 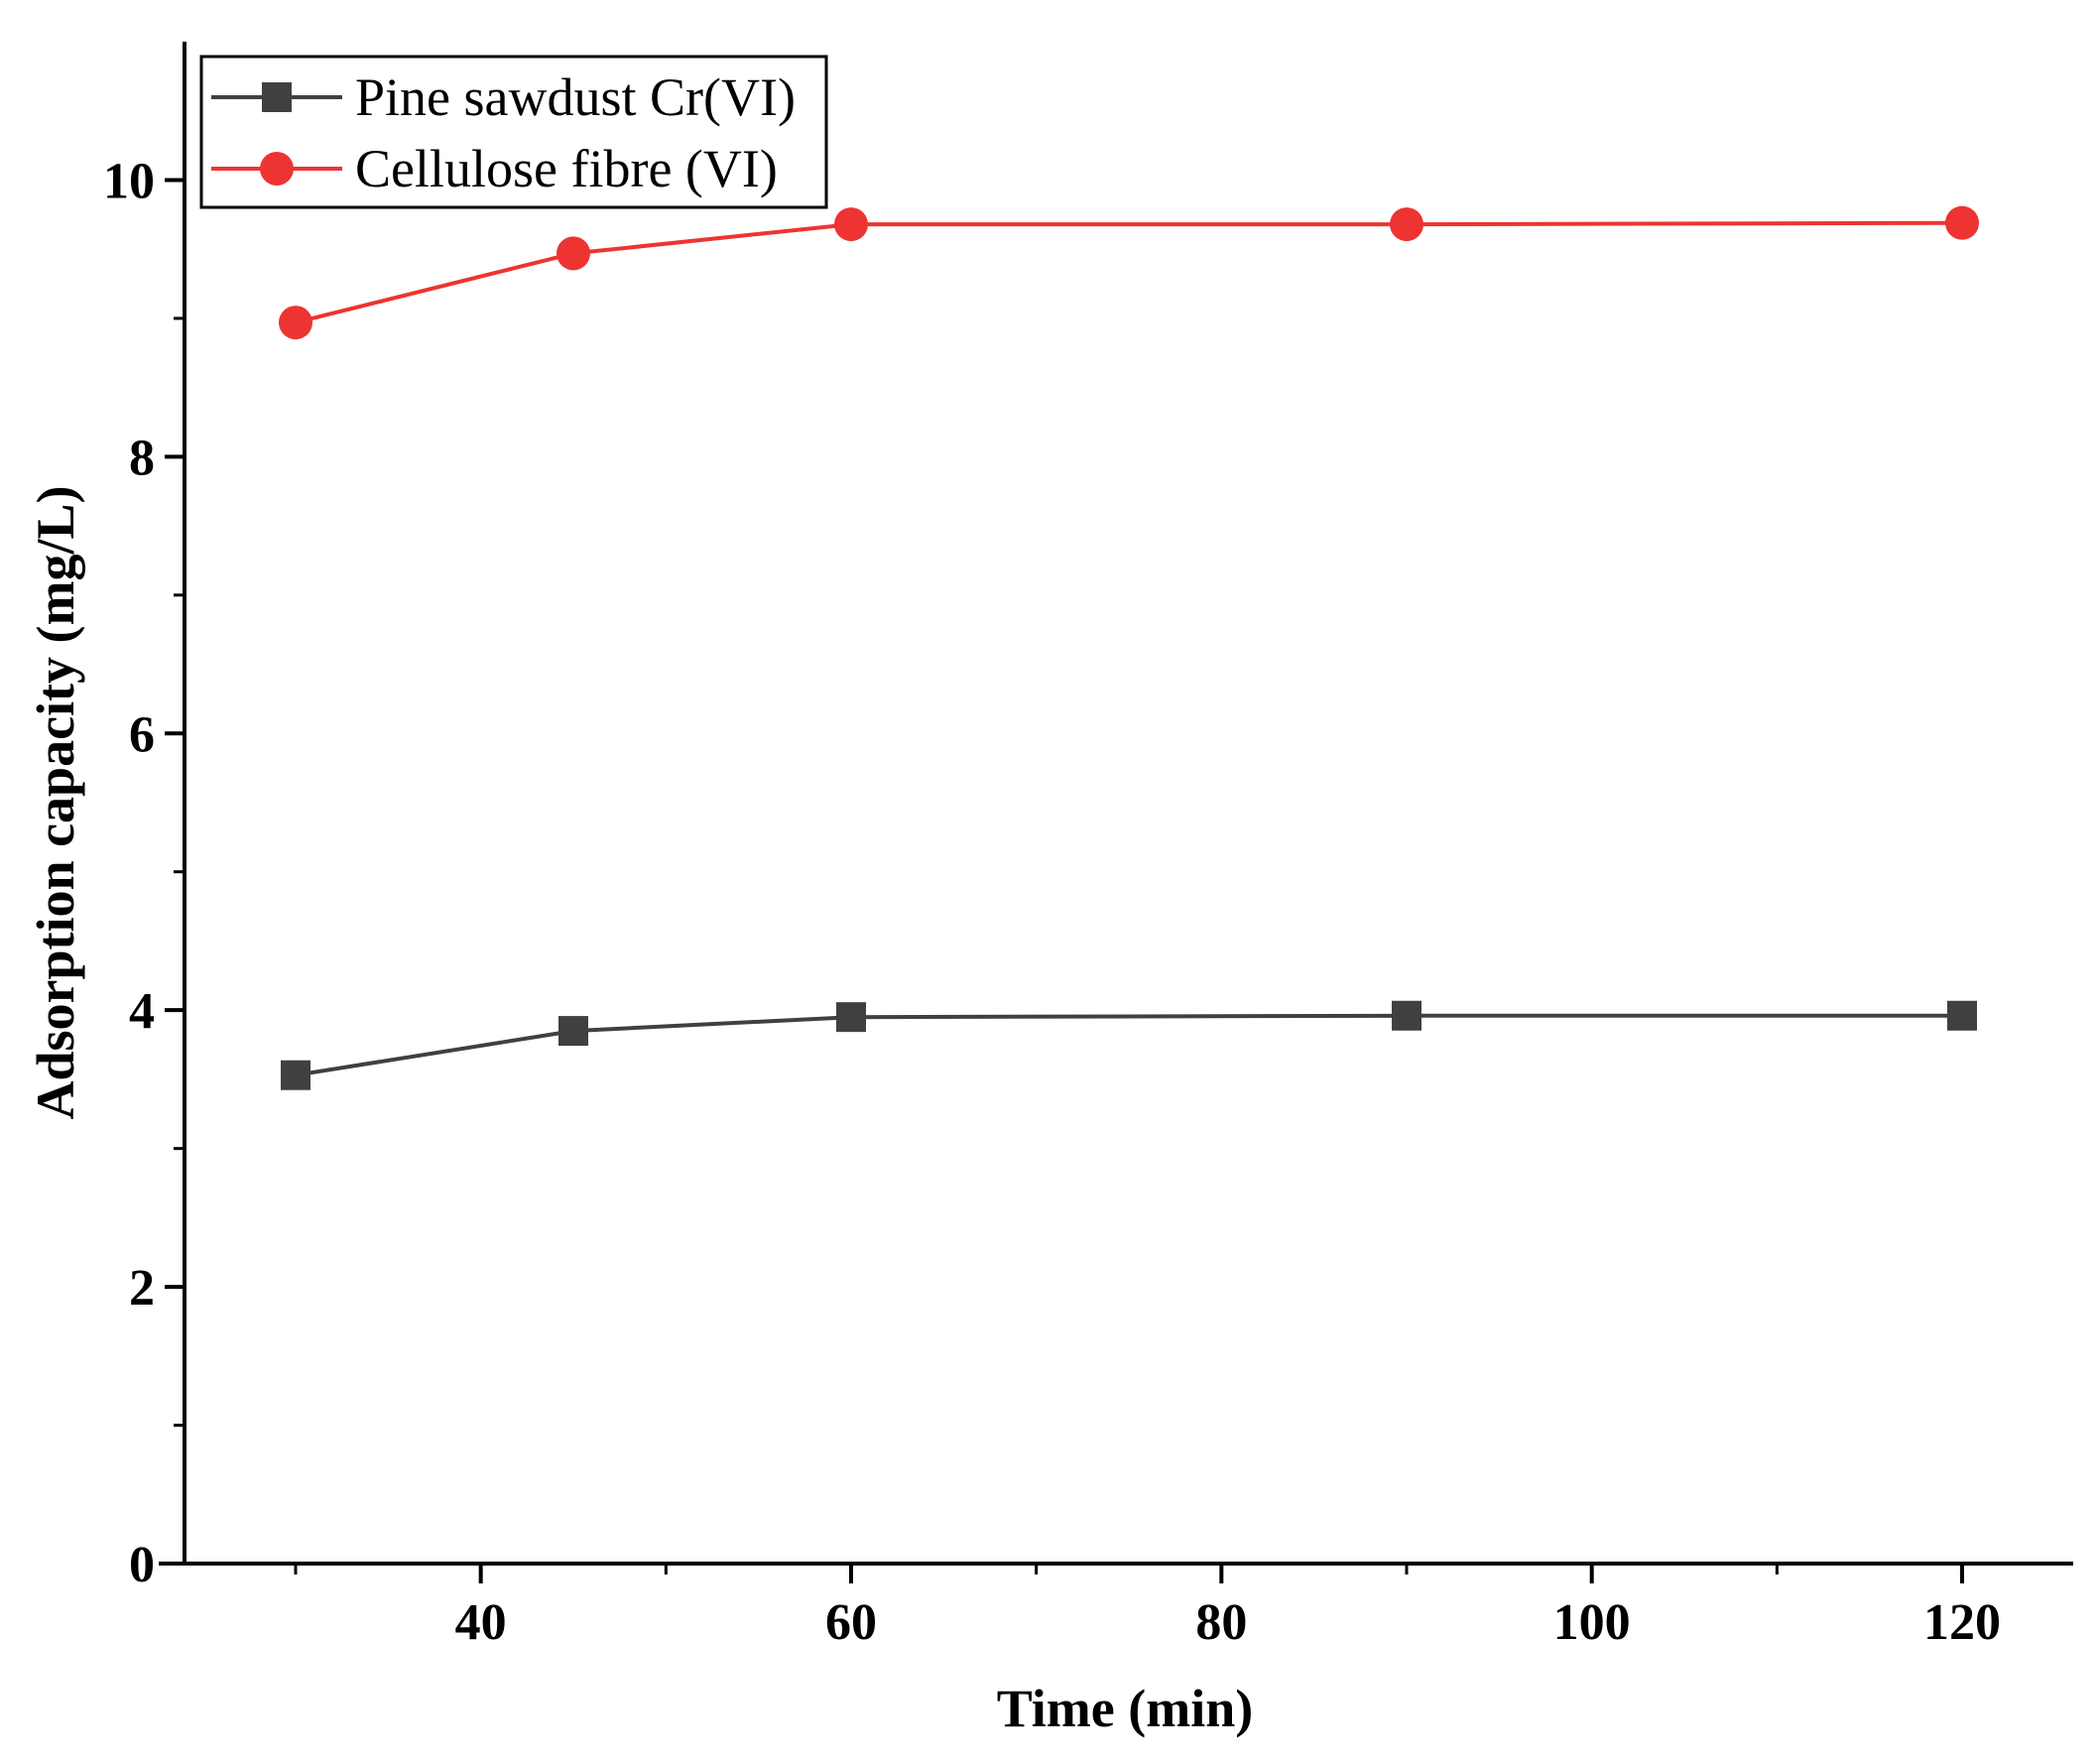 What do you see at coordinates (1592, 1622) in the screenshot?
I see `x-tick-label: 100` at bounding box center [1592, 1622].